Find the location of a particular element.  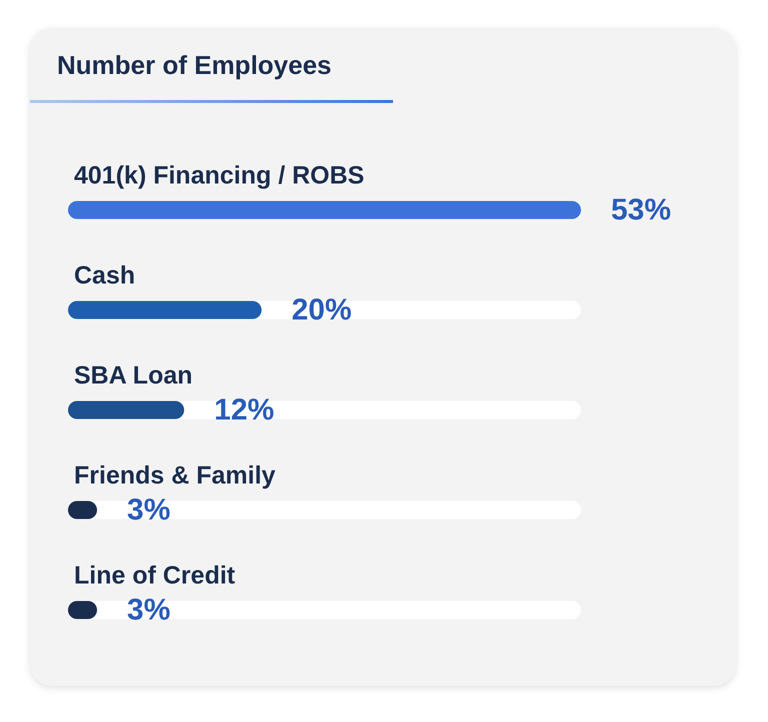

bar is located at coordinates (126, 410).